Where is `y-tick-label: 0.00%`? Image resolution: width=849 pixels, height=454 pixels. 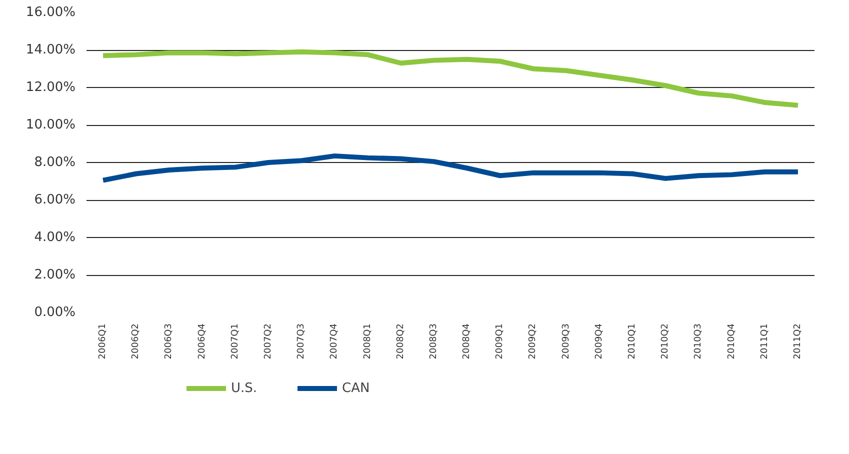
y-tick-label: 0.00% is located at coordinates (55, 312).